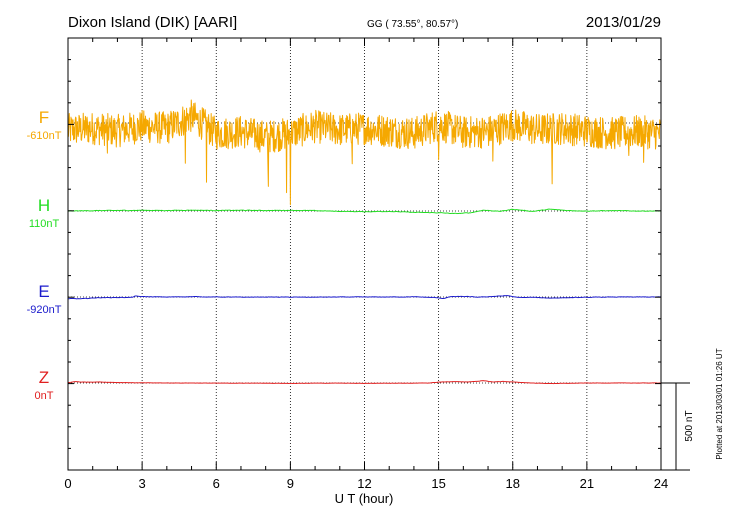 The height and width of the screenshot is (520, 730). What do you see at coordinates (513, 483) in the screenshot?
I see `x-tick-label: 18` at bounding box center [513, 483].